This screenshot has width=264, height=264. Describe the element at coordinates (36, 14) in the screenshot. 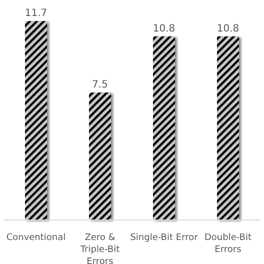

I see `data-label: 11.7` at that location.